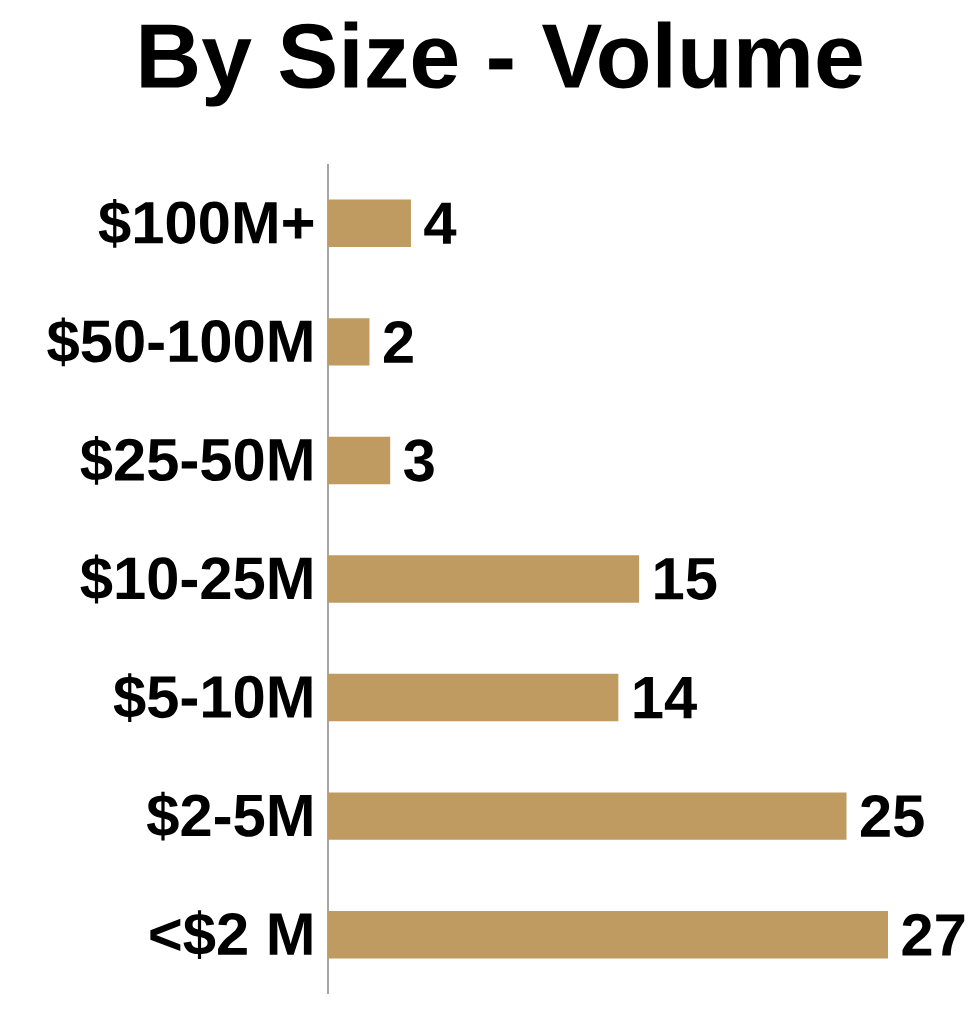  What do you see at coordinates (419, 460) in the screenshot?
I see `data-label: 3` at bounding box center [419, 460].